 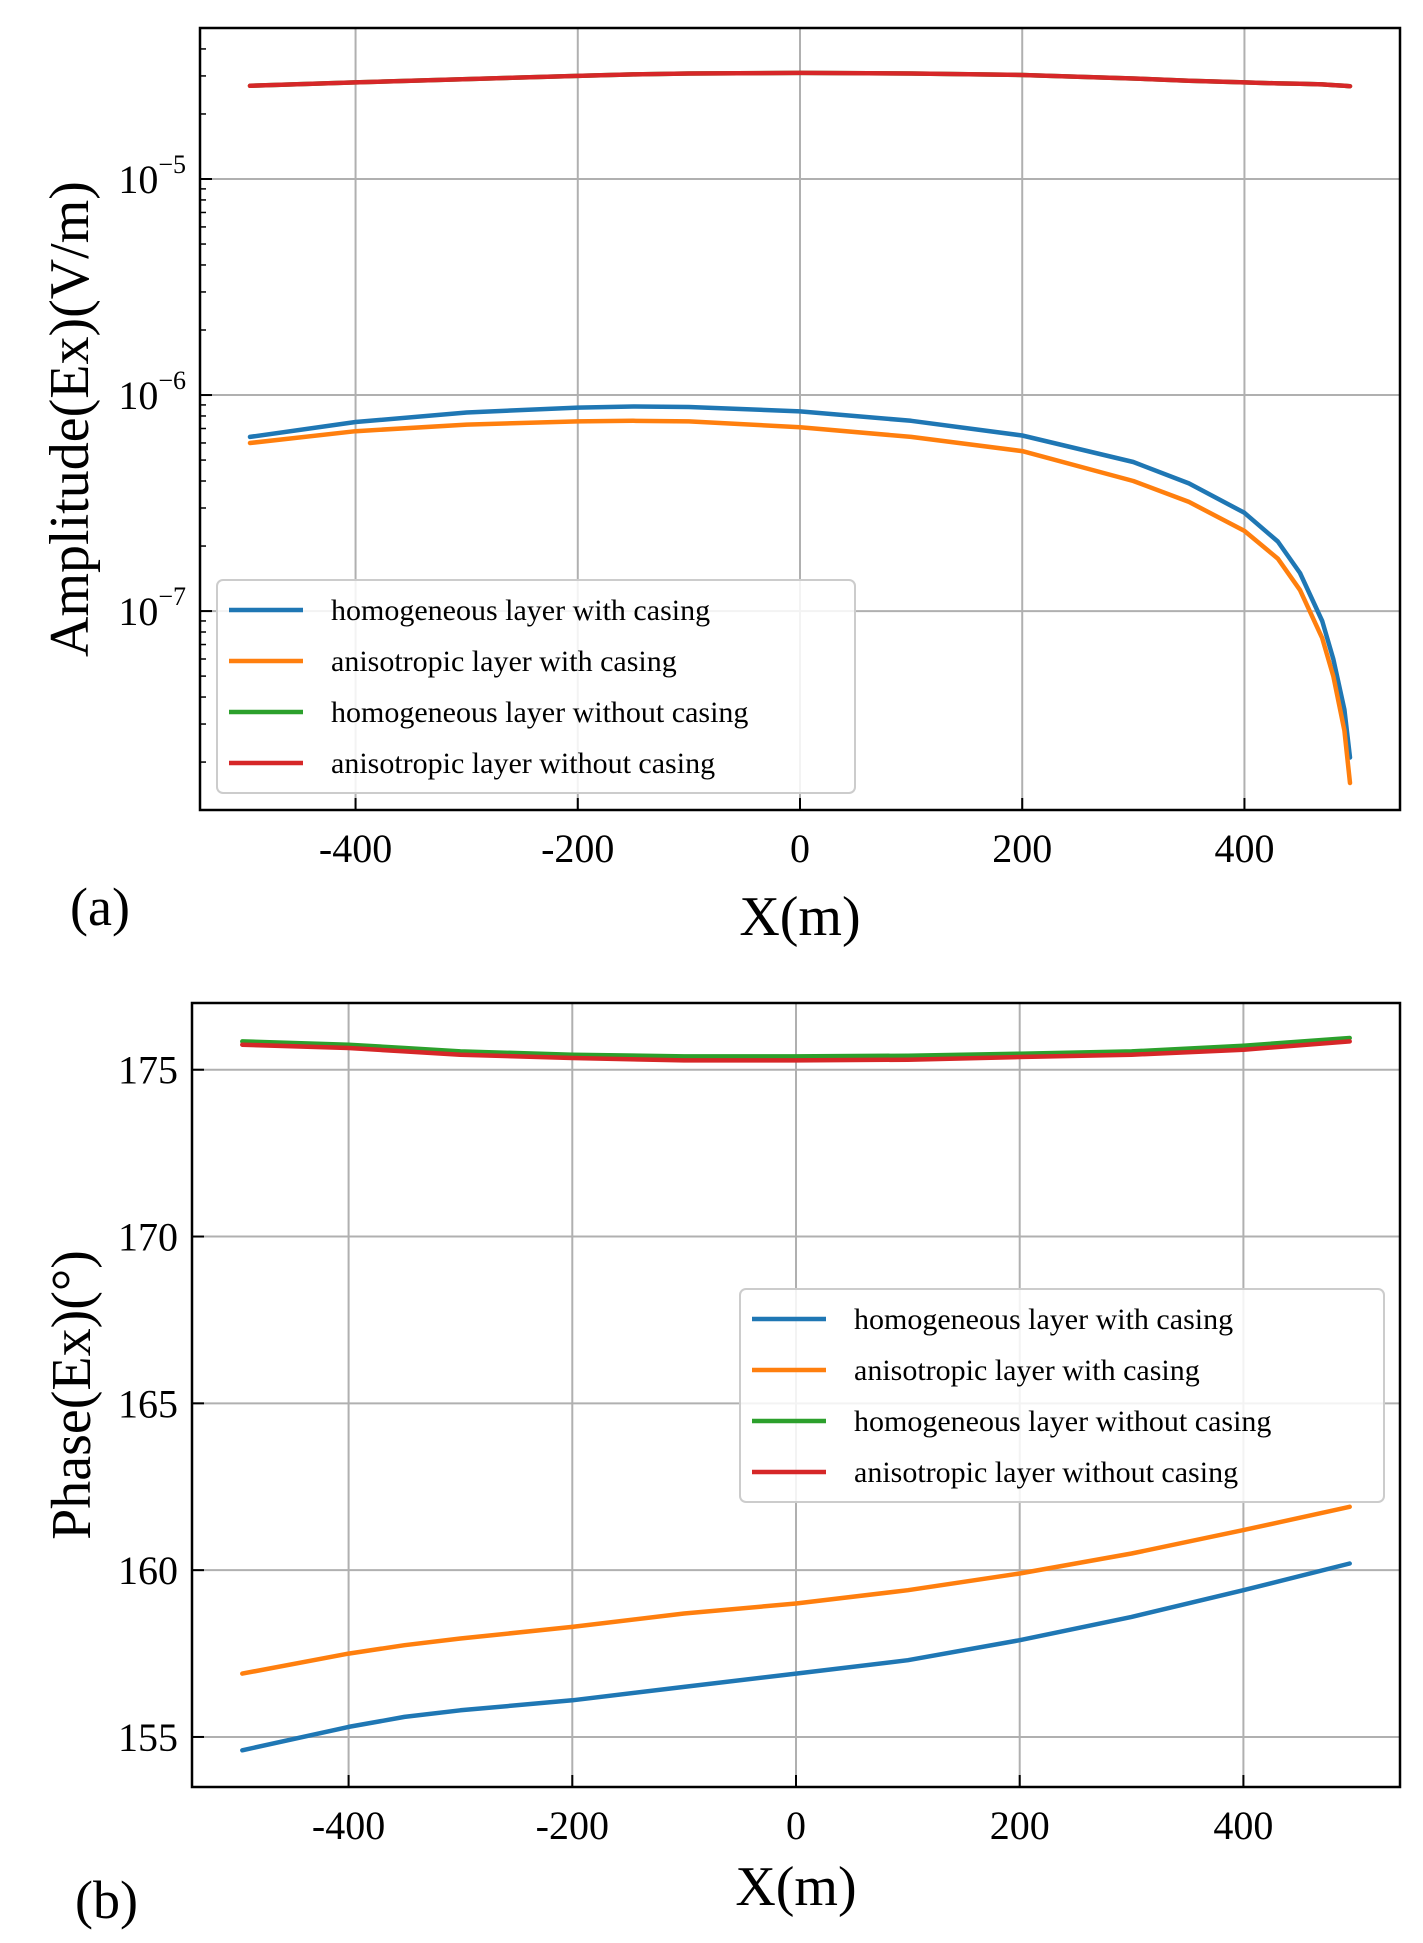 I want to click on y-tick-label: 10−7, so click(x=152, y=608).